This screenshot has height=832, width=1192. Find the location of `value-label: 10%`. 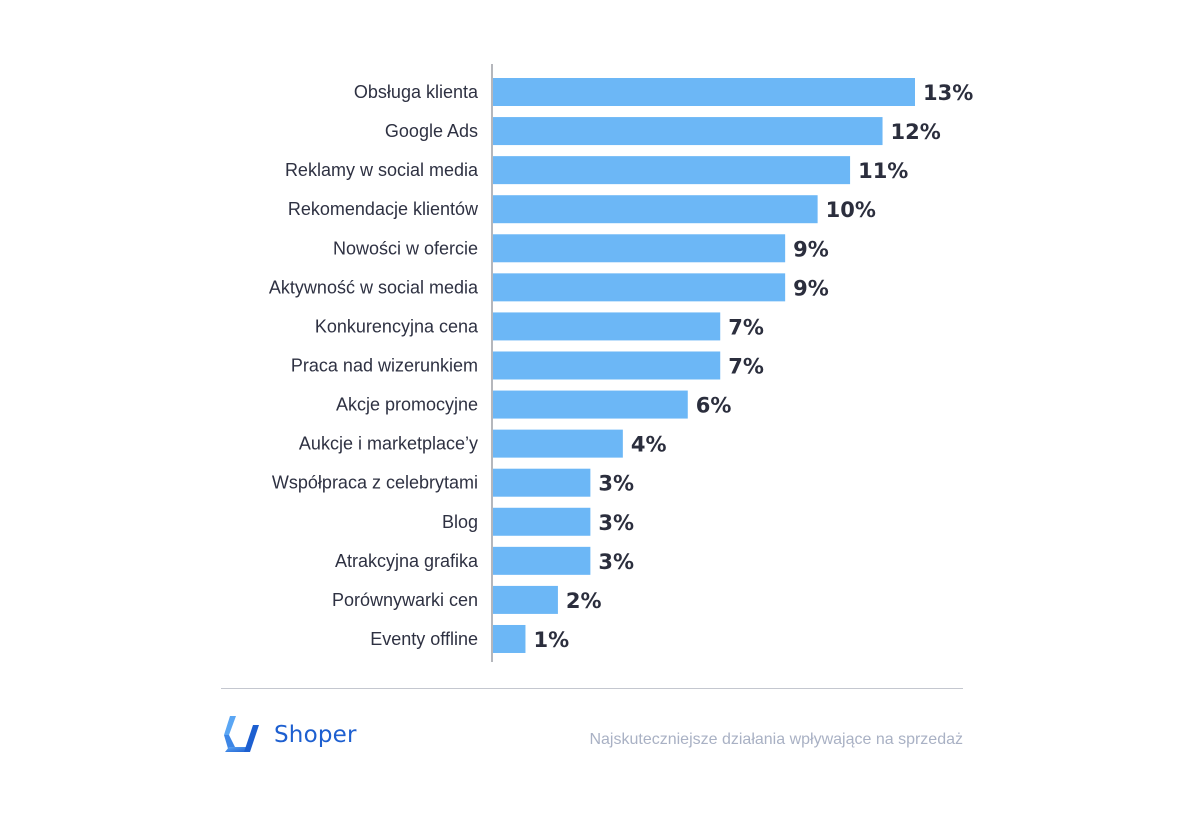

value-label: 10% is located at coordinates (851, 210).